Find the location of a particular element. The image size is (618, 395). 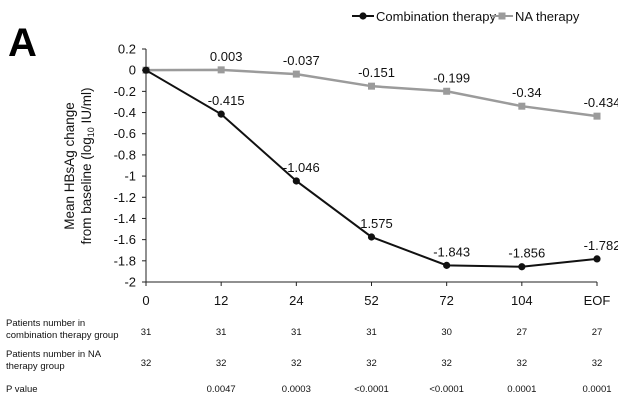

y-tick-label: -0.8 is located at coordinates (125, 154).